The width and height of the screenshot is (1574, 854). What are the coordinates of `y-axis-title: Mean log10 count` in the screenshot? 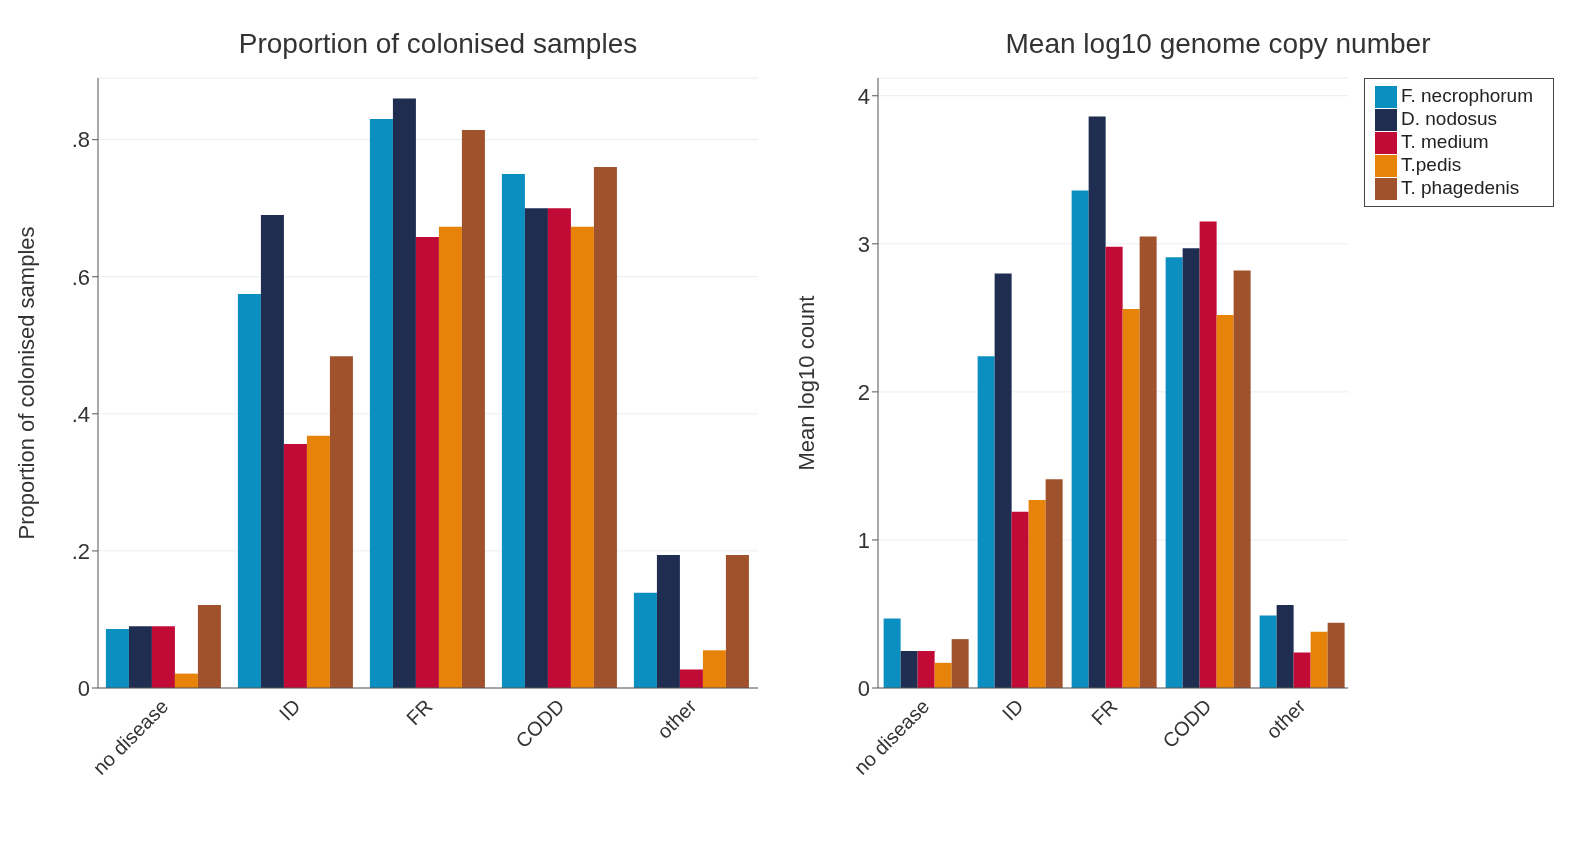 It's located at (806, 383).